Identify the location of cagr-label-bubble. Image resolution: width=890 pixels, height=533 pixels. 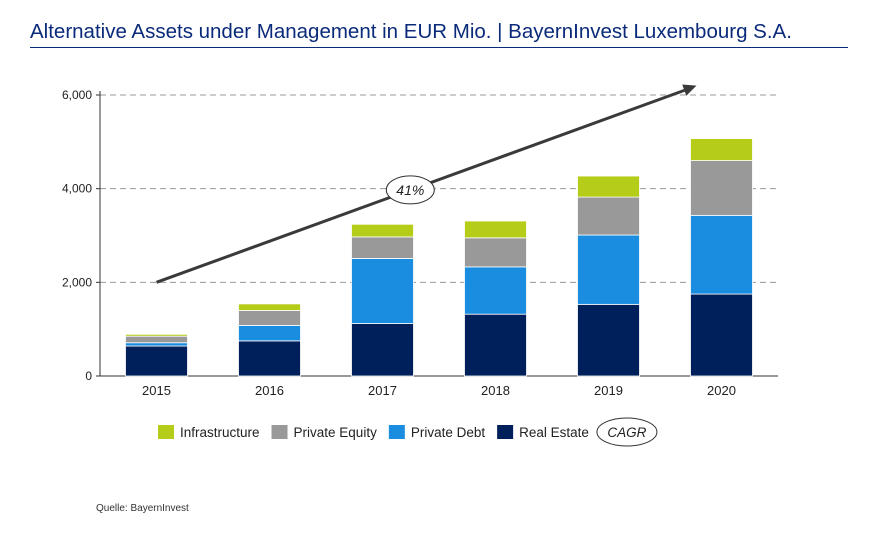
(410, 190).